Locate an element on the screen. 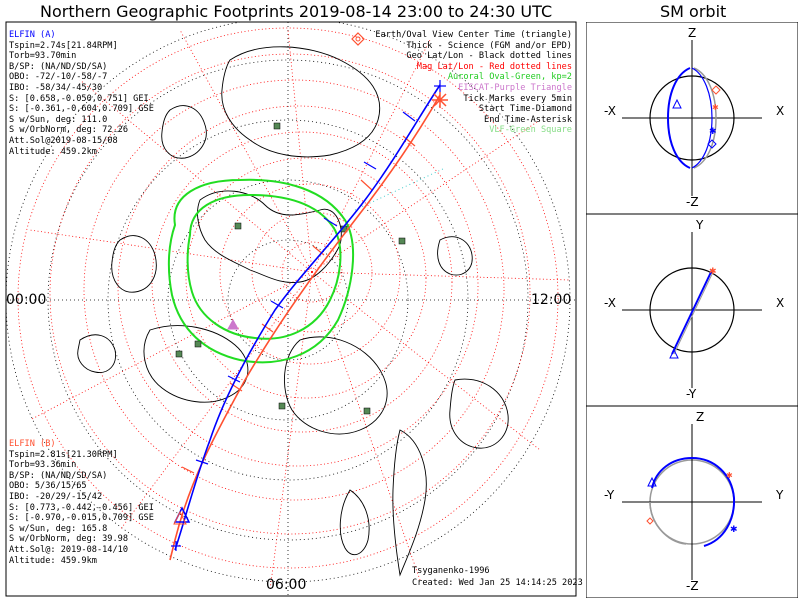 This screenshot has width=800, height=600. elfin-a-line: Tspin=2.74s[21.84RPM] is located at coordinates (63, 45).